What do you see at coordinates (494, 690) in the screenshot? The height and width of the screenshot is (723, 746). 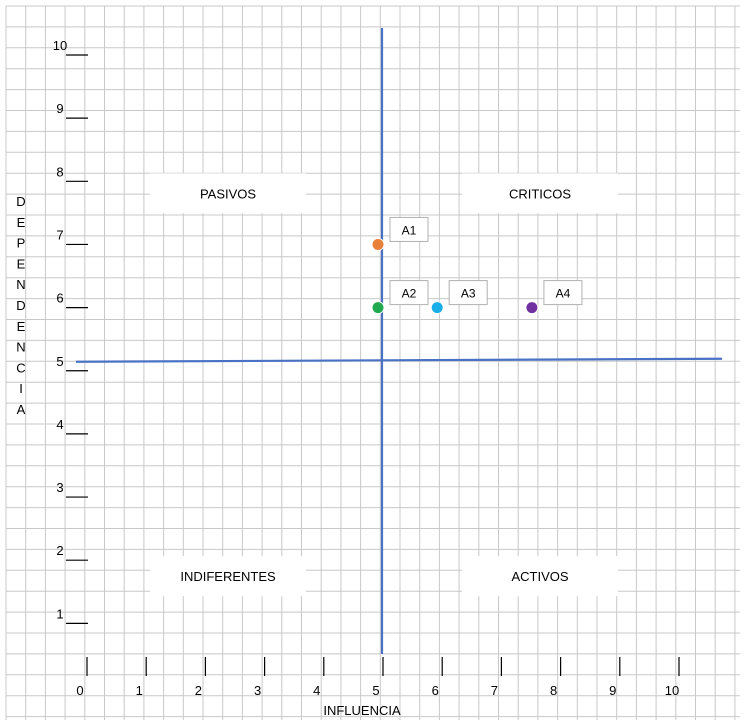 I see `x-tick-label: 7` at bounding box center [494, 690].